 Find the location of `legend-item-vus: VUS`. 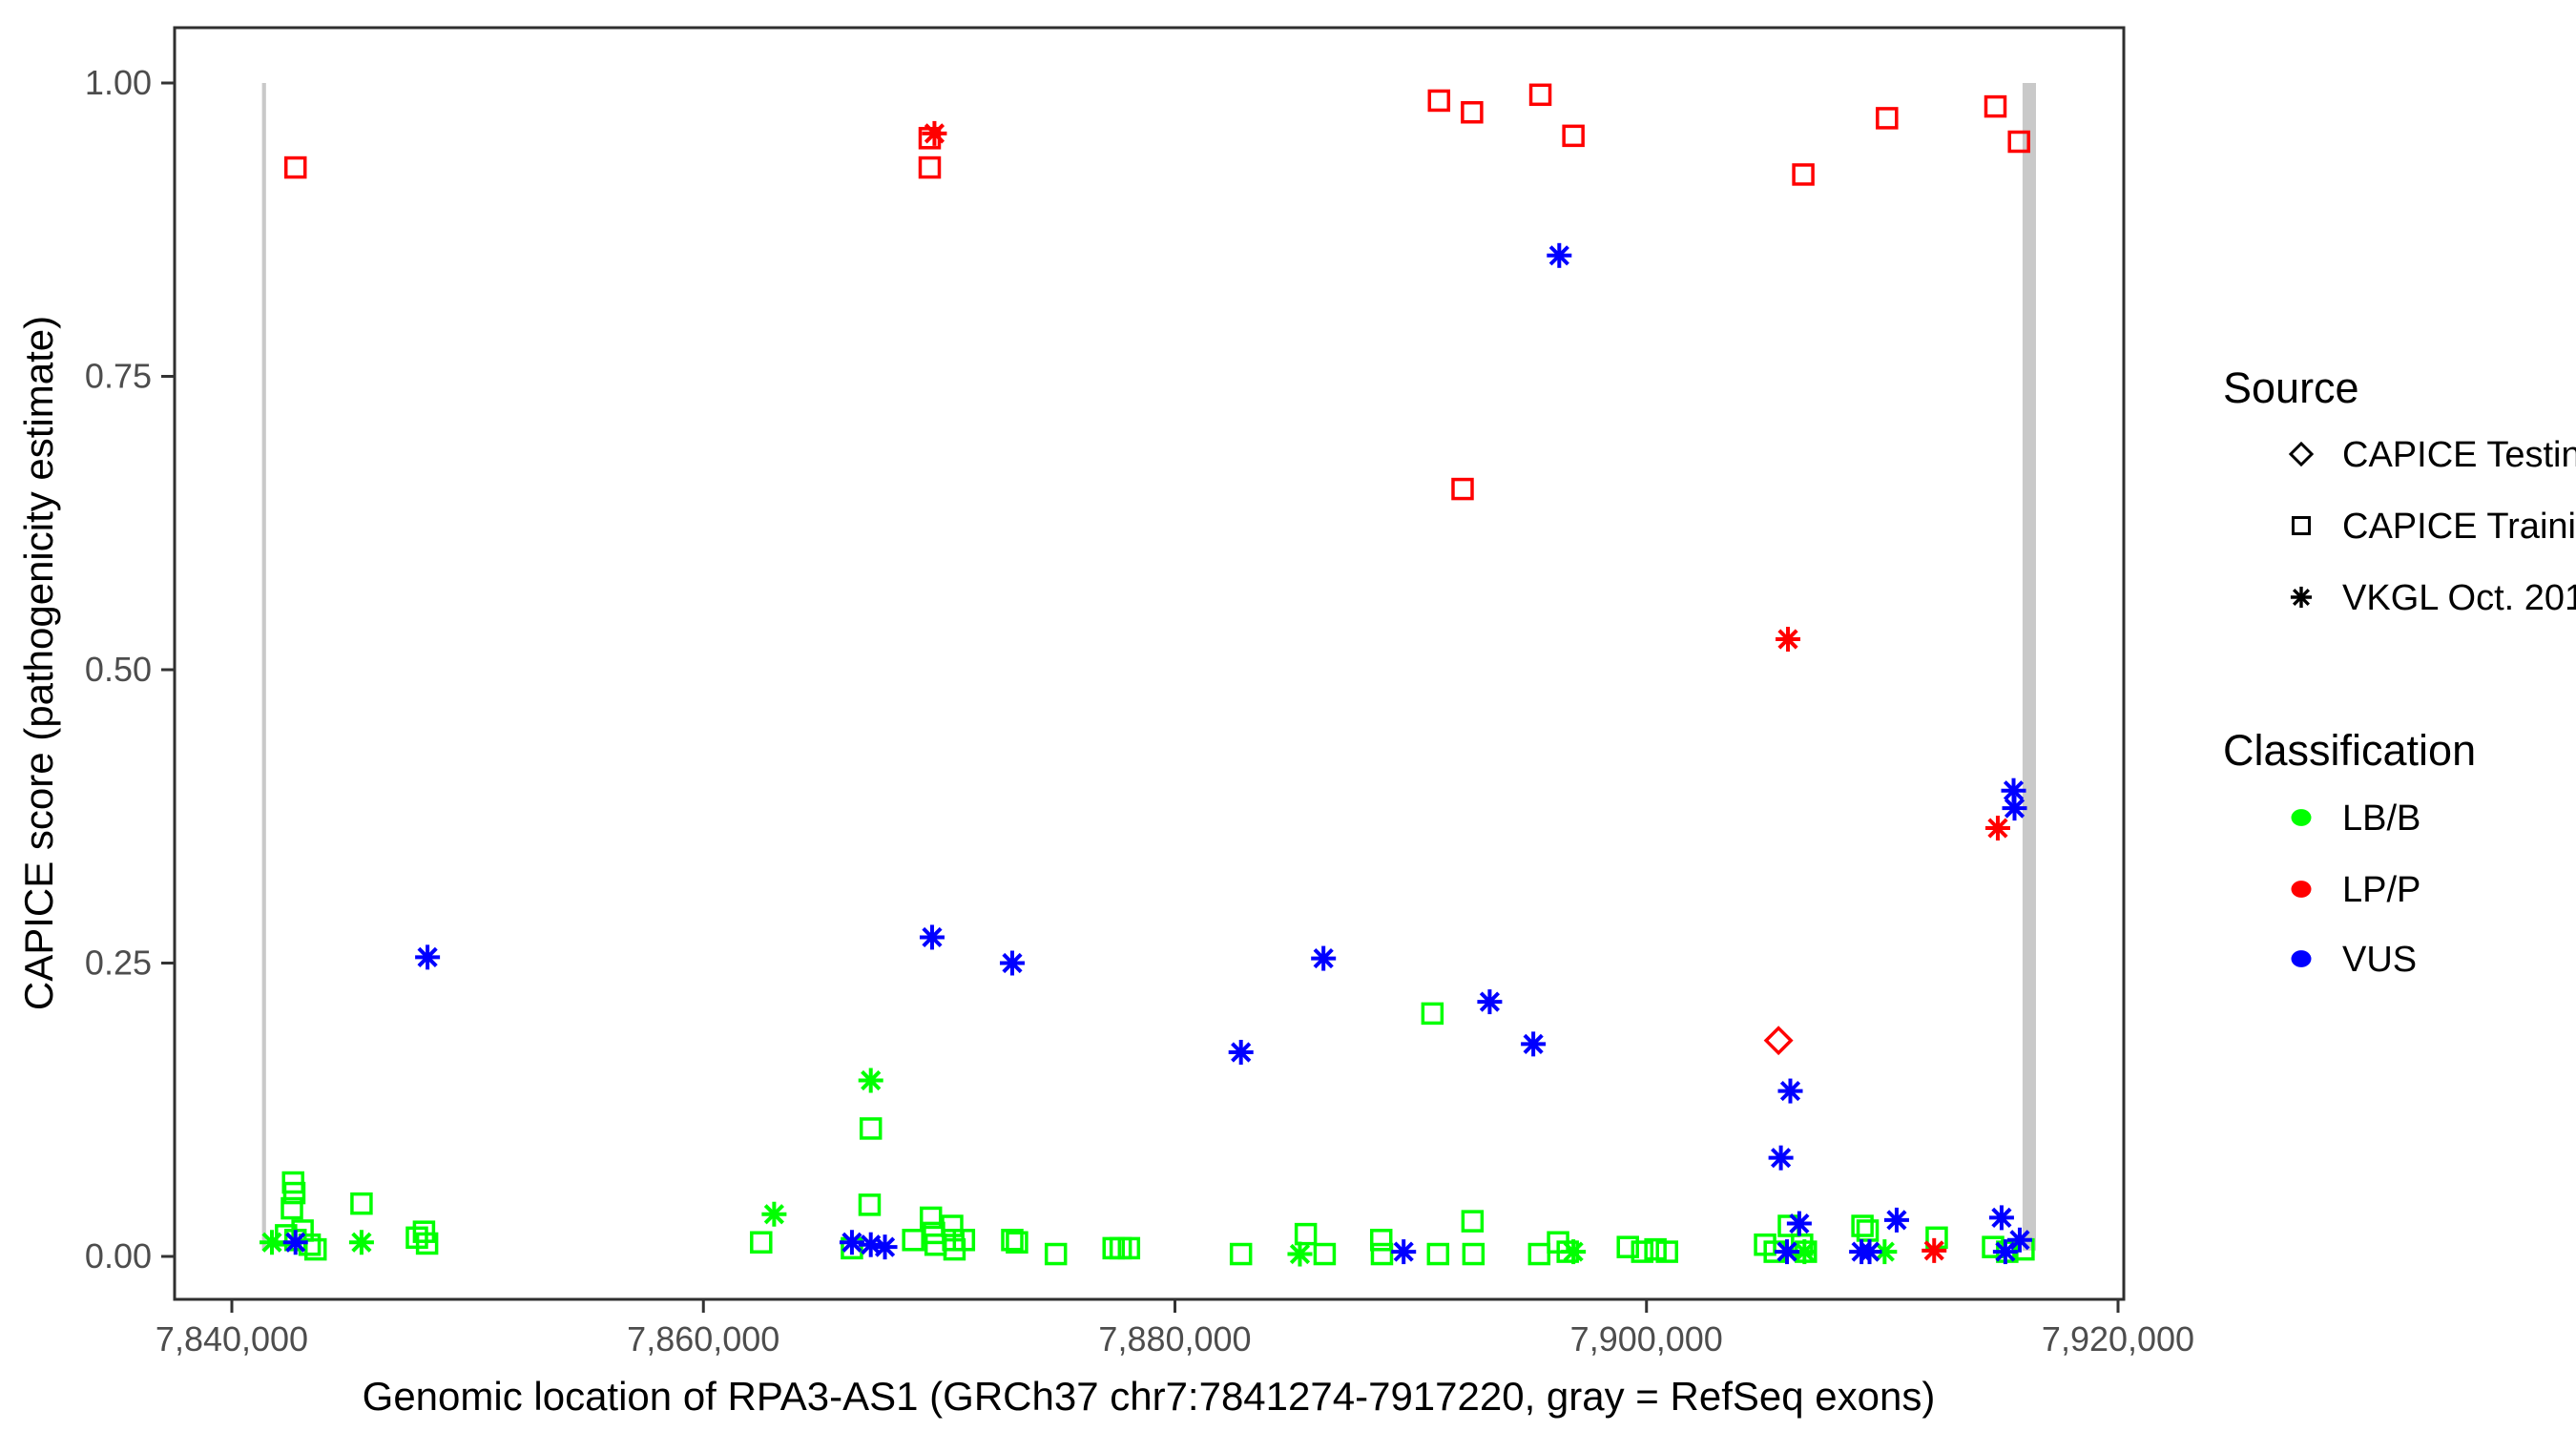

legend-item-vus: VUS is located at coordinates (2354, 960).